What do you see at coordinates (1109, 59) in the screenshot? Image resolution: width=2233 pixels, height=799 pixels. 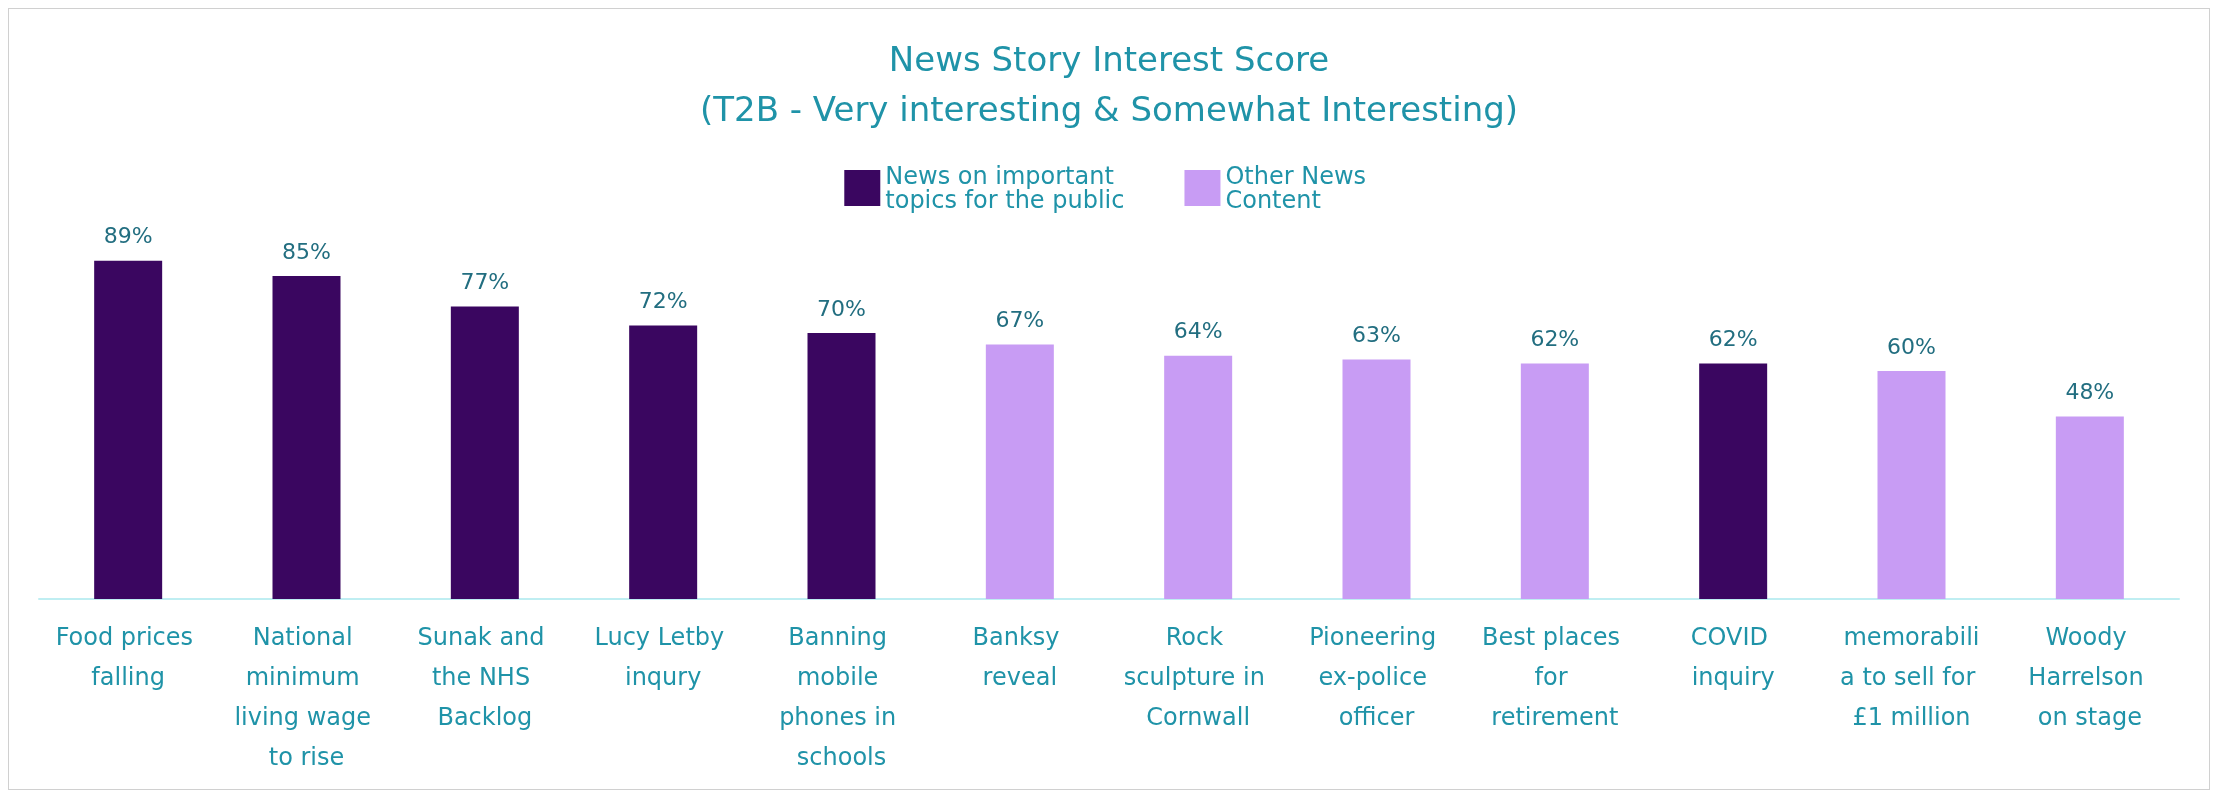 I see `chart-title: News Story Interest Score` at bounding box center [1109, 59].